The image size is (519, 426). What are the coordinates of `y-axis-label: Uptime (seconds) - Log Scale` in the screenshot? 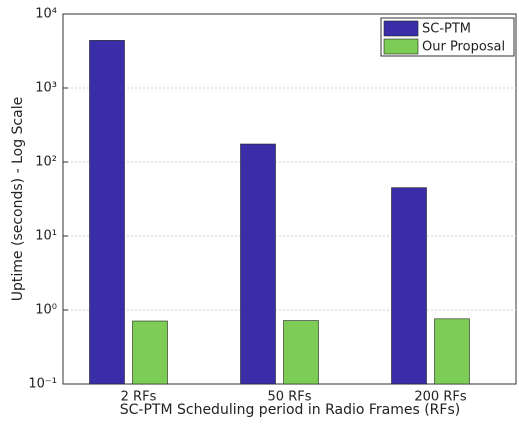 It's located at (18, 199).